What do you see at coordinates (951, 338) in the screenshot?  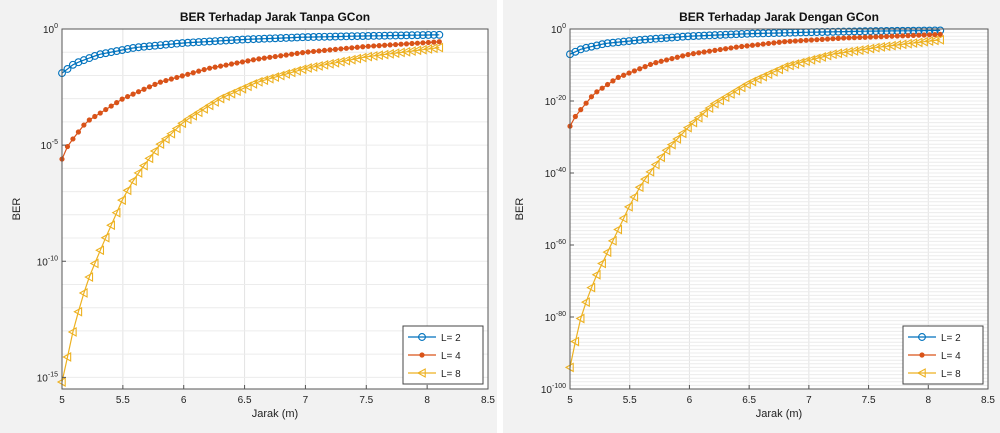 I see `legend-label: L= 2` at bounding box center [951, 338].